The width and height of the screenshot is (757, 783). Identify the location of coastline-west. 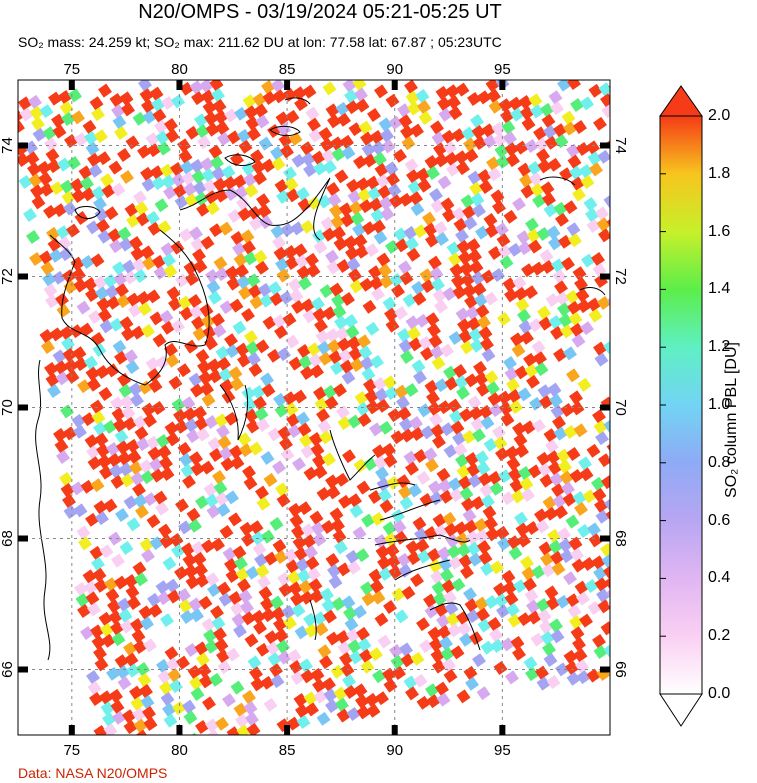
(43, 510).